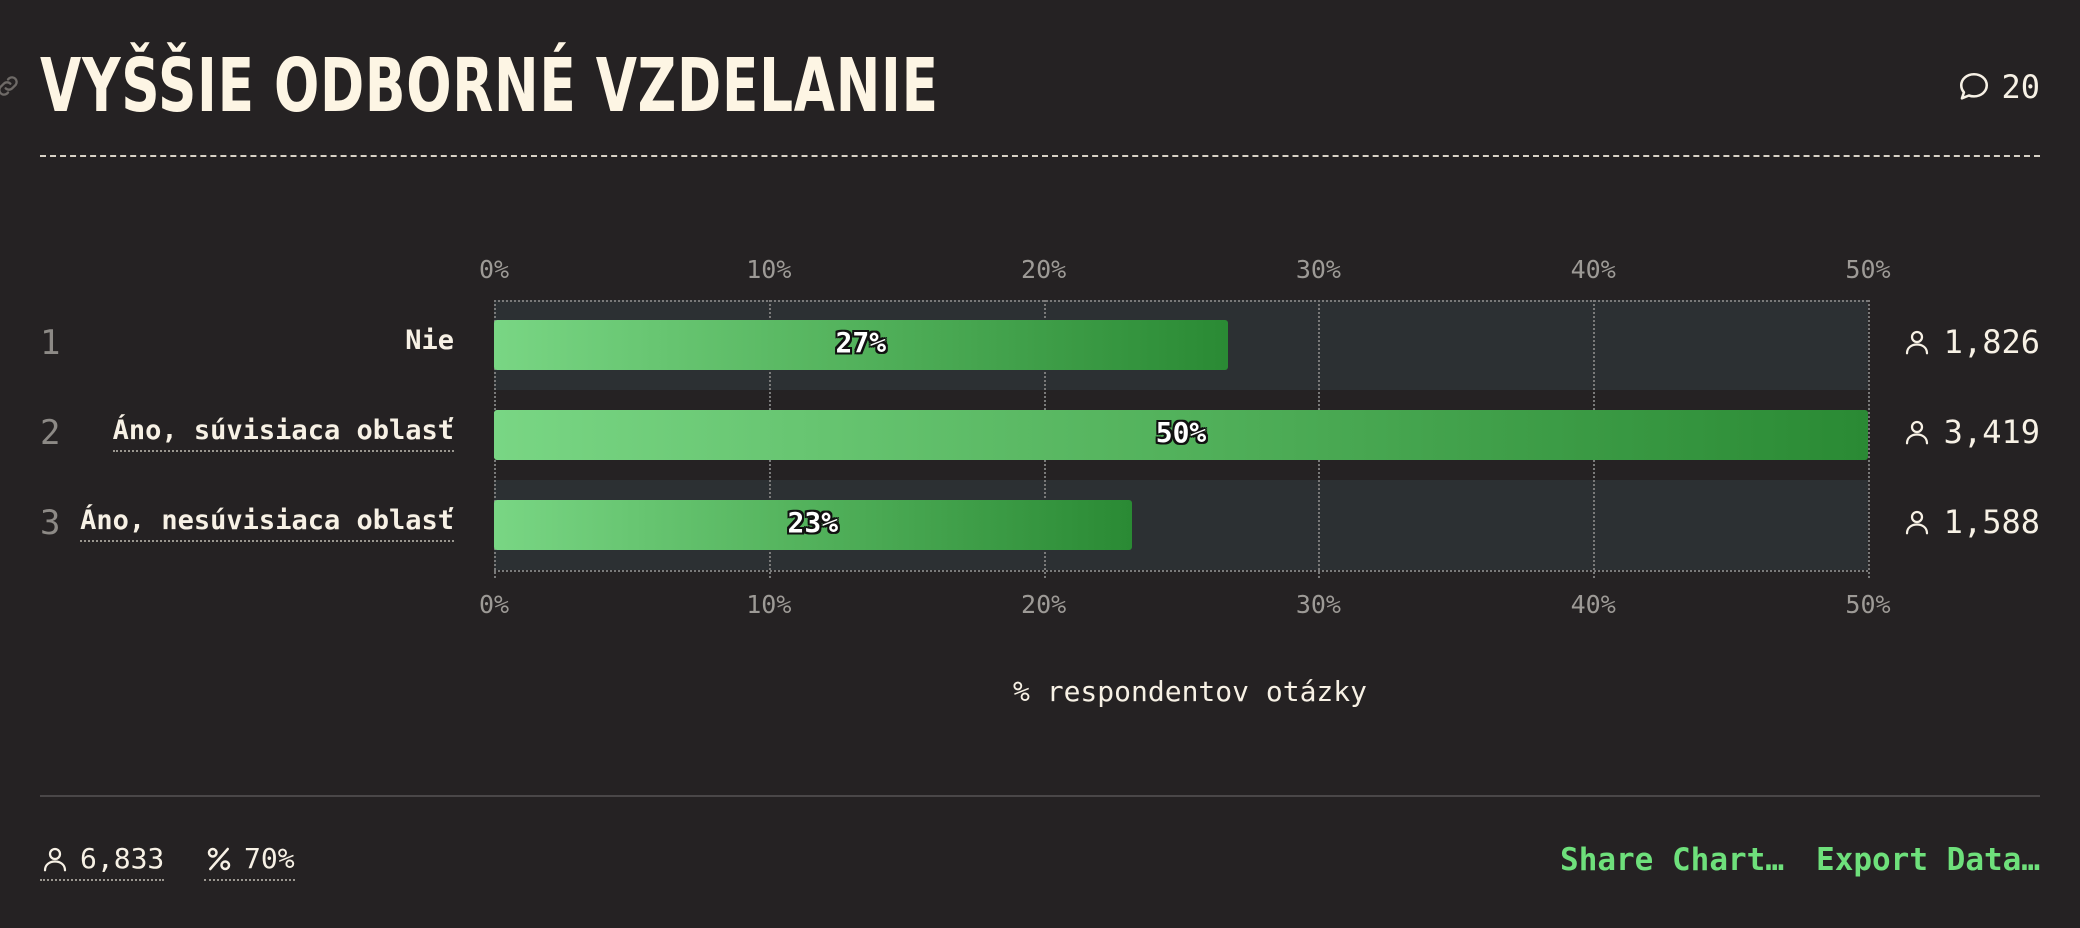  I want to click on link-icon, so click(11, 86).